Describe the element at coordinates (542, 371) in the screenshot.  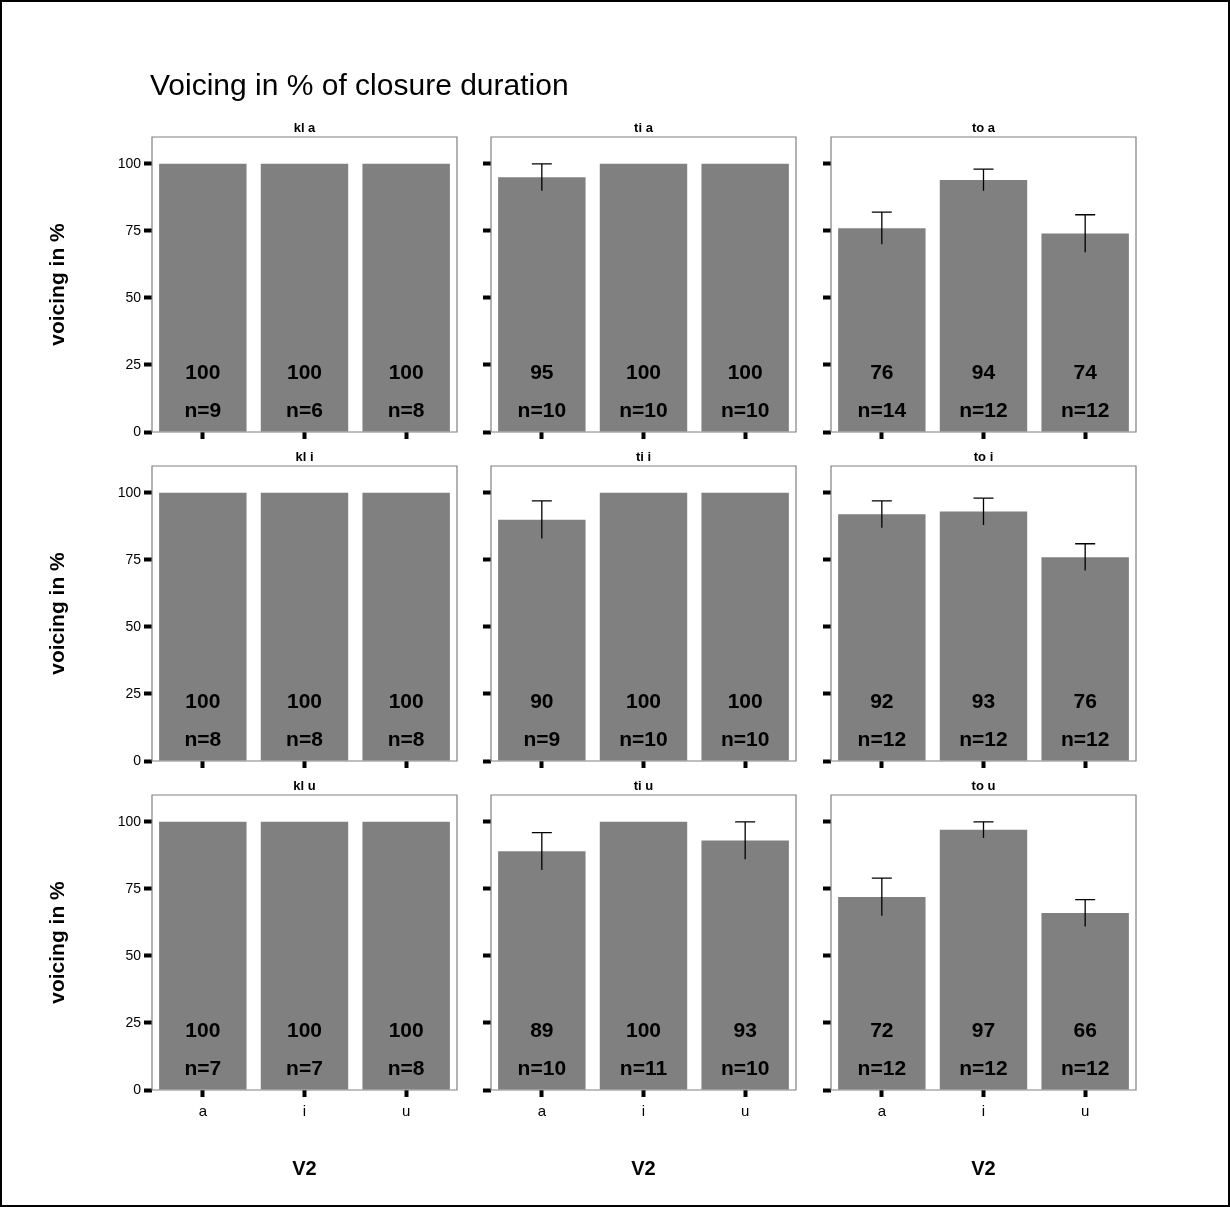
I see `data-label: 95` at that location.